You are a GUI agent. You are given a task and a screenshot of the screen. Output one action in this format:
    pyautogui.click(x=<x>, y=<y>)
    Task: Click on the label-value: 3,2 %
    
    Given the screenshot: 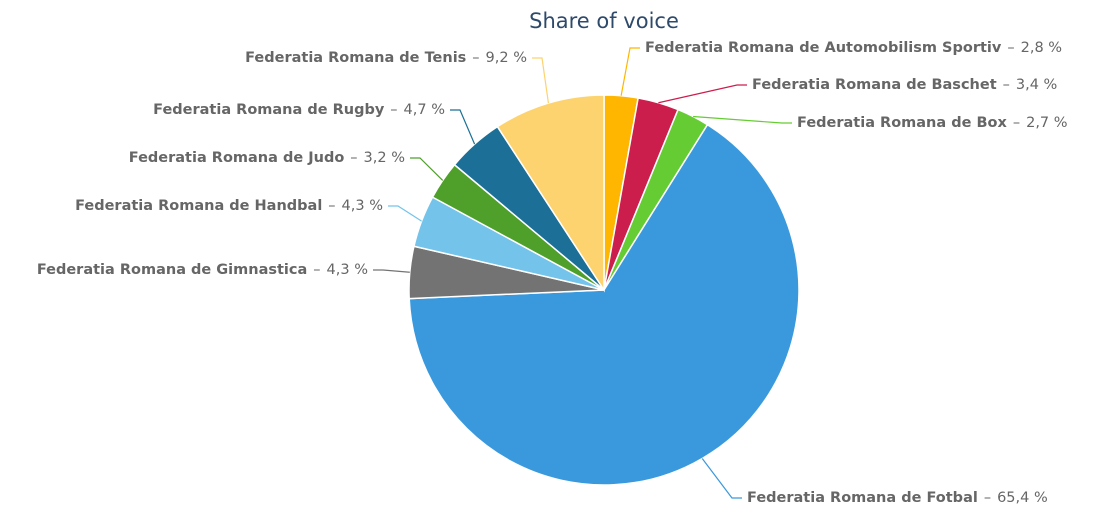 What is the action you would take?
    pyautogui.click(x=384, y=158)
    